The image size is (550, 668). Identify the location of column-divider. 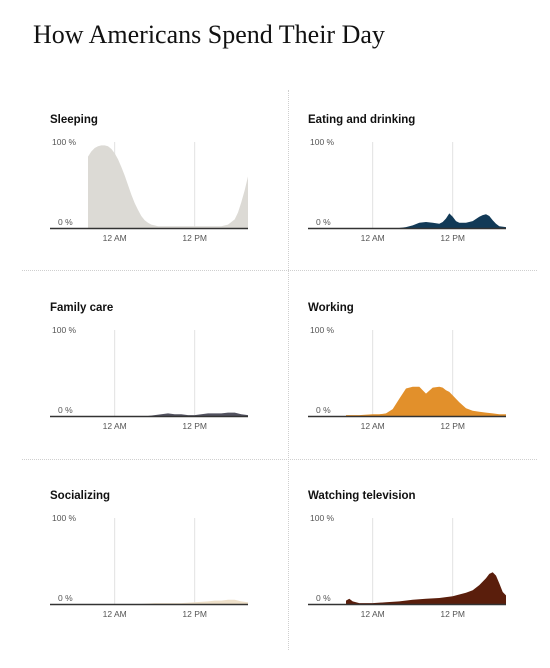
(288, 370).